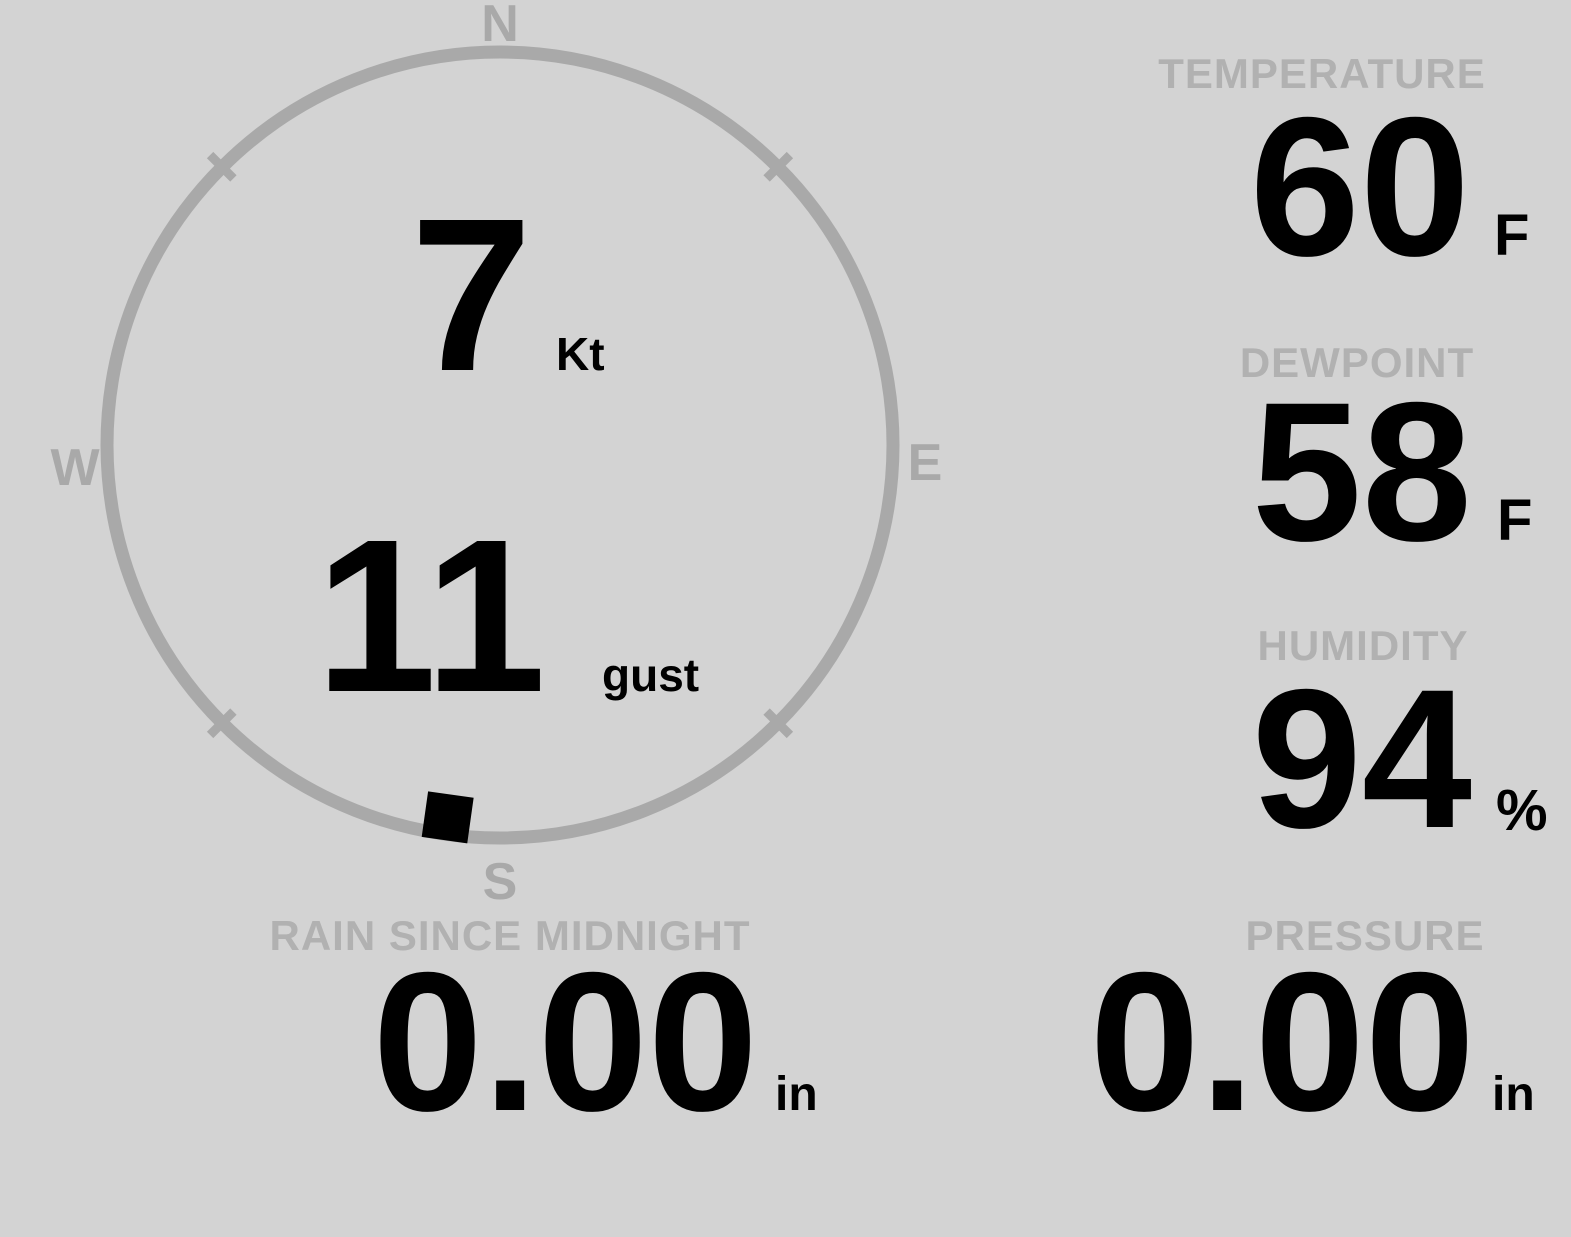 The image size is (1571, 1237). Describe the element at coordinates (650, 675) in the screenshot. I see `wind-gust-unit: gust` at that location.